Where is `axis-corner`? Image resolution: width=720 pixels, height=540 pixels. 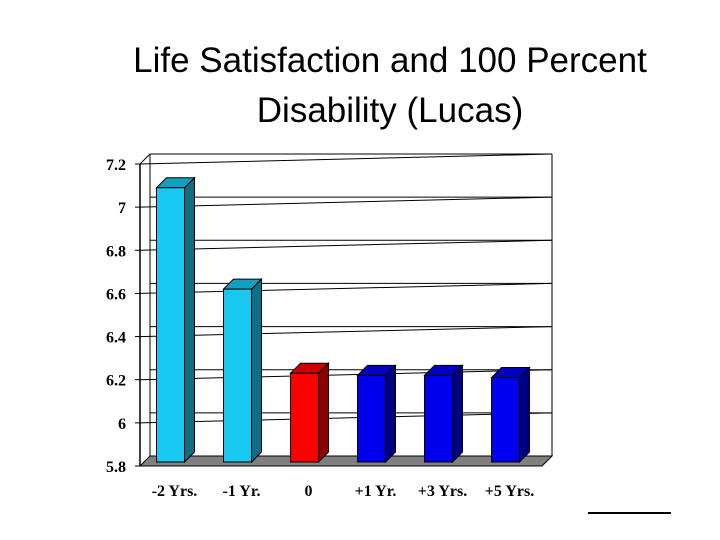 axis-corner is located at coordinates (145, 159).